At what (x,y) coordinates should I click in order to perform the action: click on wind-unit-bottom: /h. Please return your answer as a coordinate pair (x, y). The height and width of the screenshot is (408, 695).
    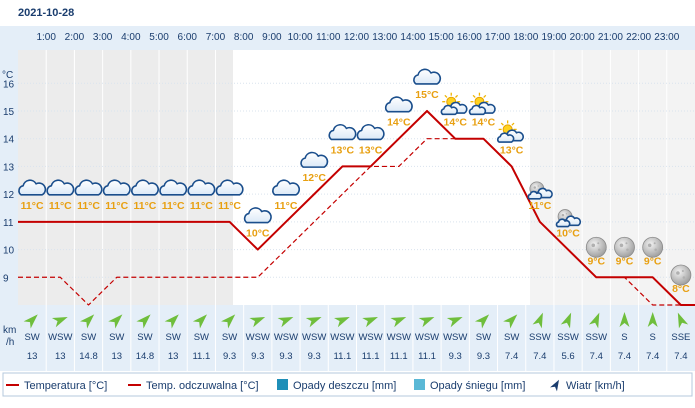
    Looking at the image, I should click on (10, 342).